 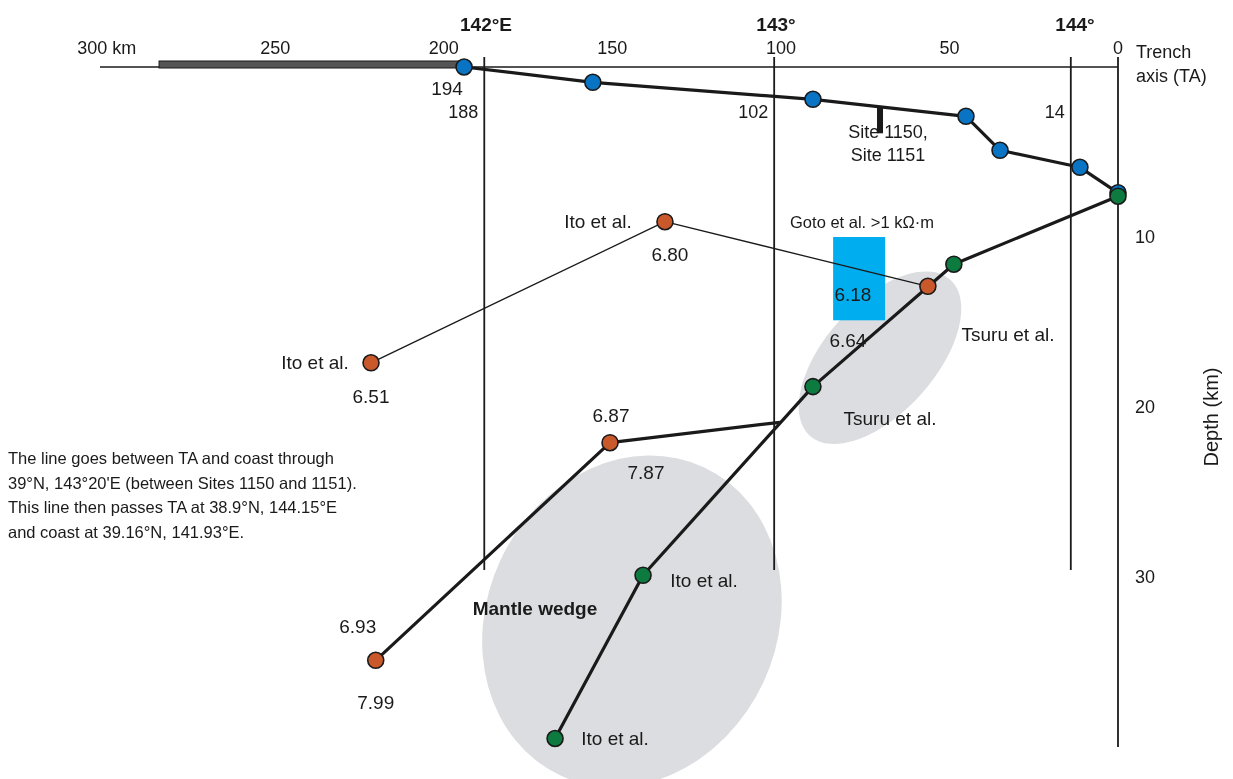 I want to click on x-tick-label: 100, so click(x=780, y=48).